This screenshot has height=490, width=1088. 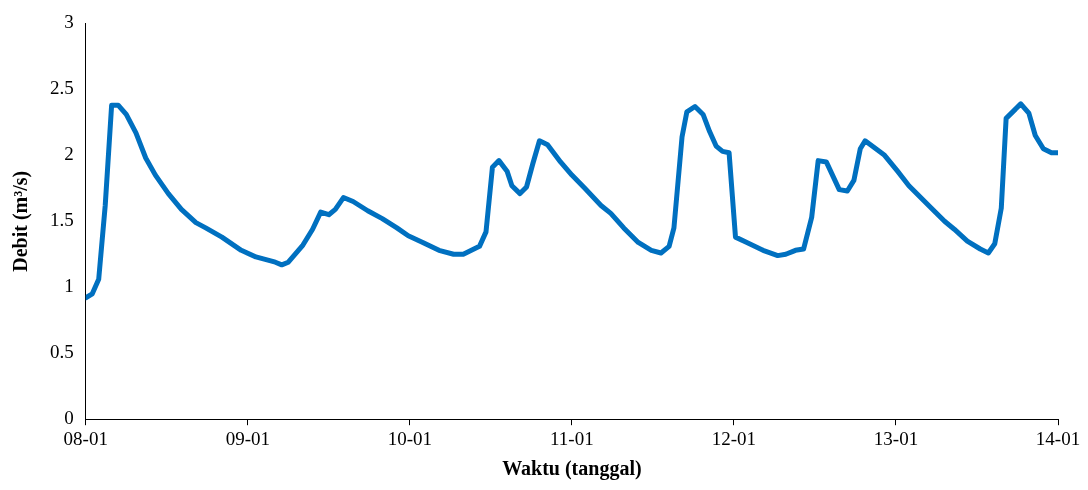 What do you see at coordinates (1058, 438) in the screenshot?
I see `x-tick-label: 14-01` at bounding box center [1058, 438].